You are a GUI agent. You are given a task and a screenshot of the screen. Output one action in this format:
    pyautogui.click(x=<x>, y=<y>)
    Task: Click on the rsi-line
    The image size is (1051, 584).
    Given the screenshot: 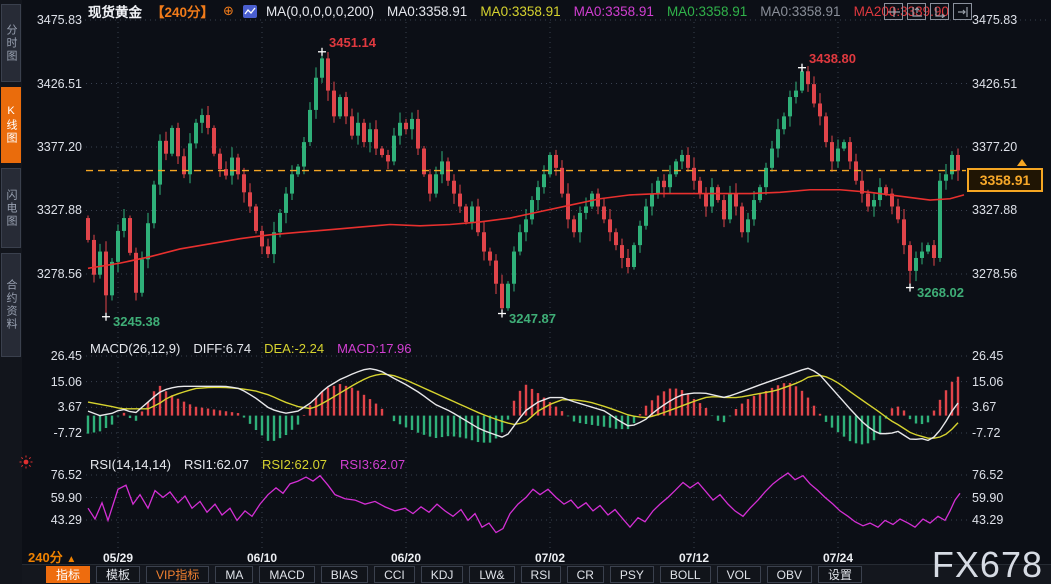 What is the action you would take?
    pyautogui.click(x=524, y=503)
    